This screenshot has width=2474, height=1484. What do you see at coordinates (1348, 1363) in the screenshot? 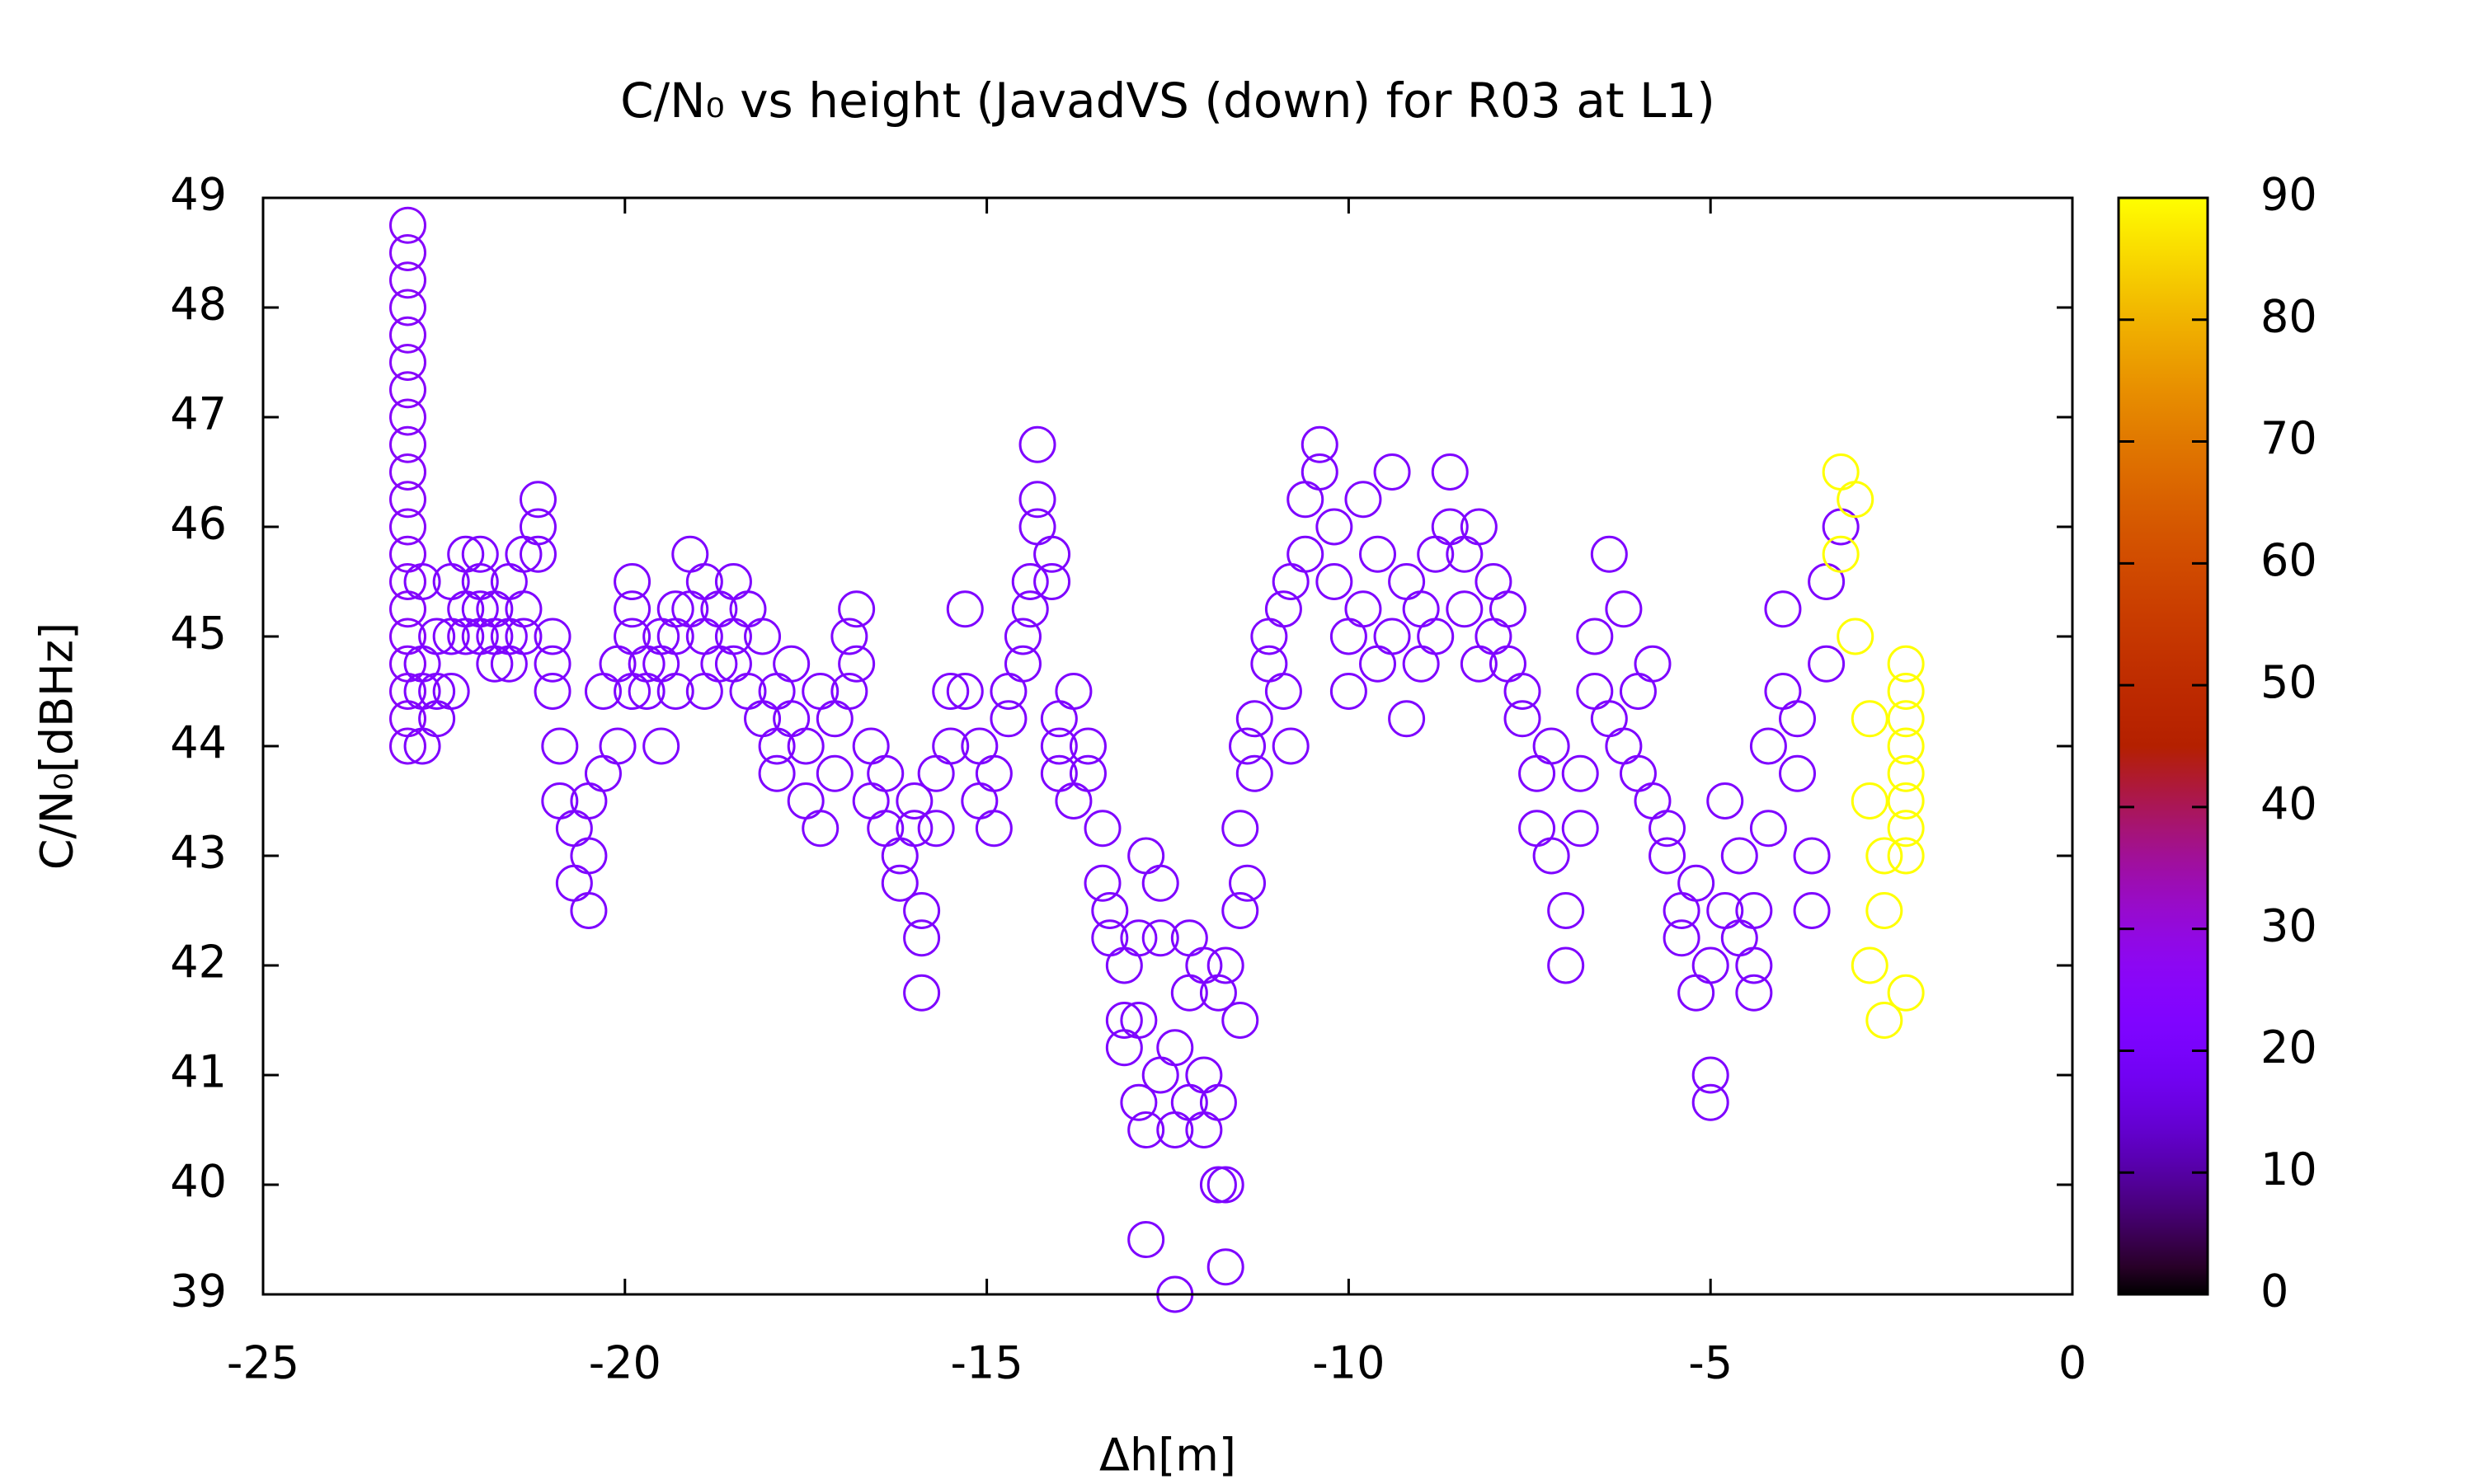
I see `x-tick-label: -10` at bounding box center [1348, 1363].